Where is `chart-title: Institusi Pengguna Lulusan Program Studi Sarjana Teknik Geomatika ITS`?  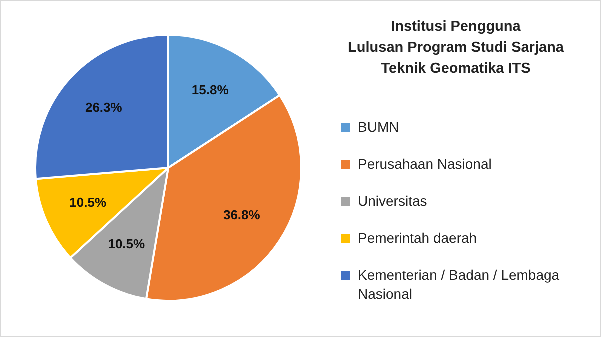
chart-title: Institusi Pengguna Lulusan Program Studi Sarjana Teknik Geomatika ITS is located at coordinates (456, 48).